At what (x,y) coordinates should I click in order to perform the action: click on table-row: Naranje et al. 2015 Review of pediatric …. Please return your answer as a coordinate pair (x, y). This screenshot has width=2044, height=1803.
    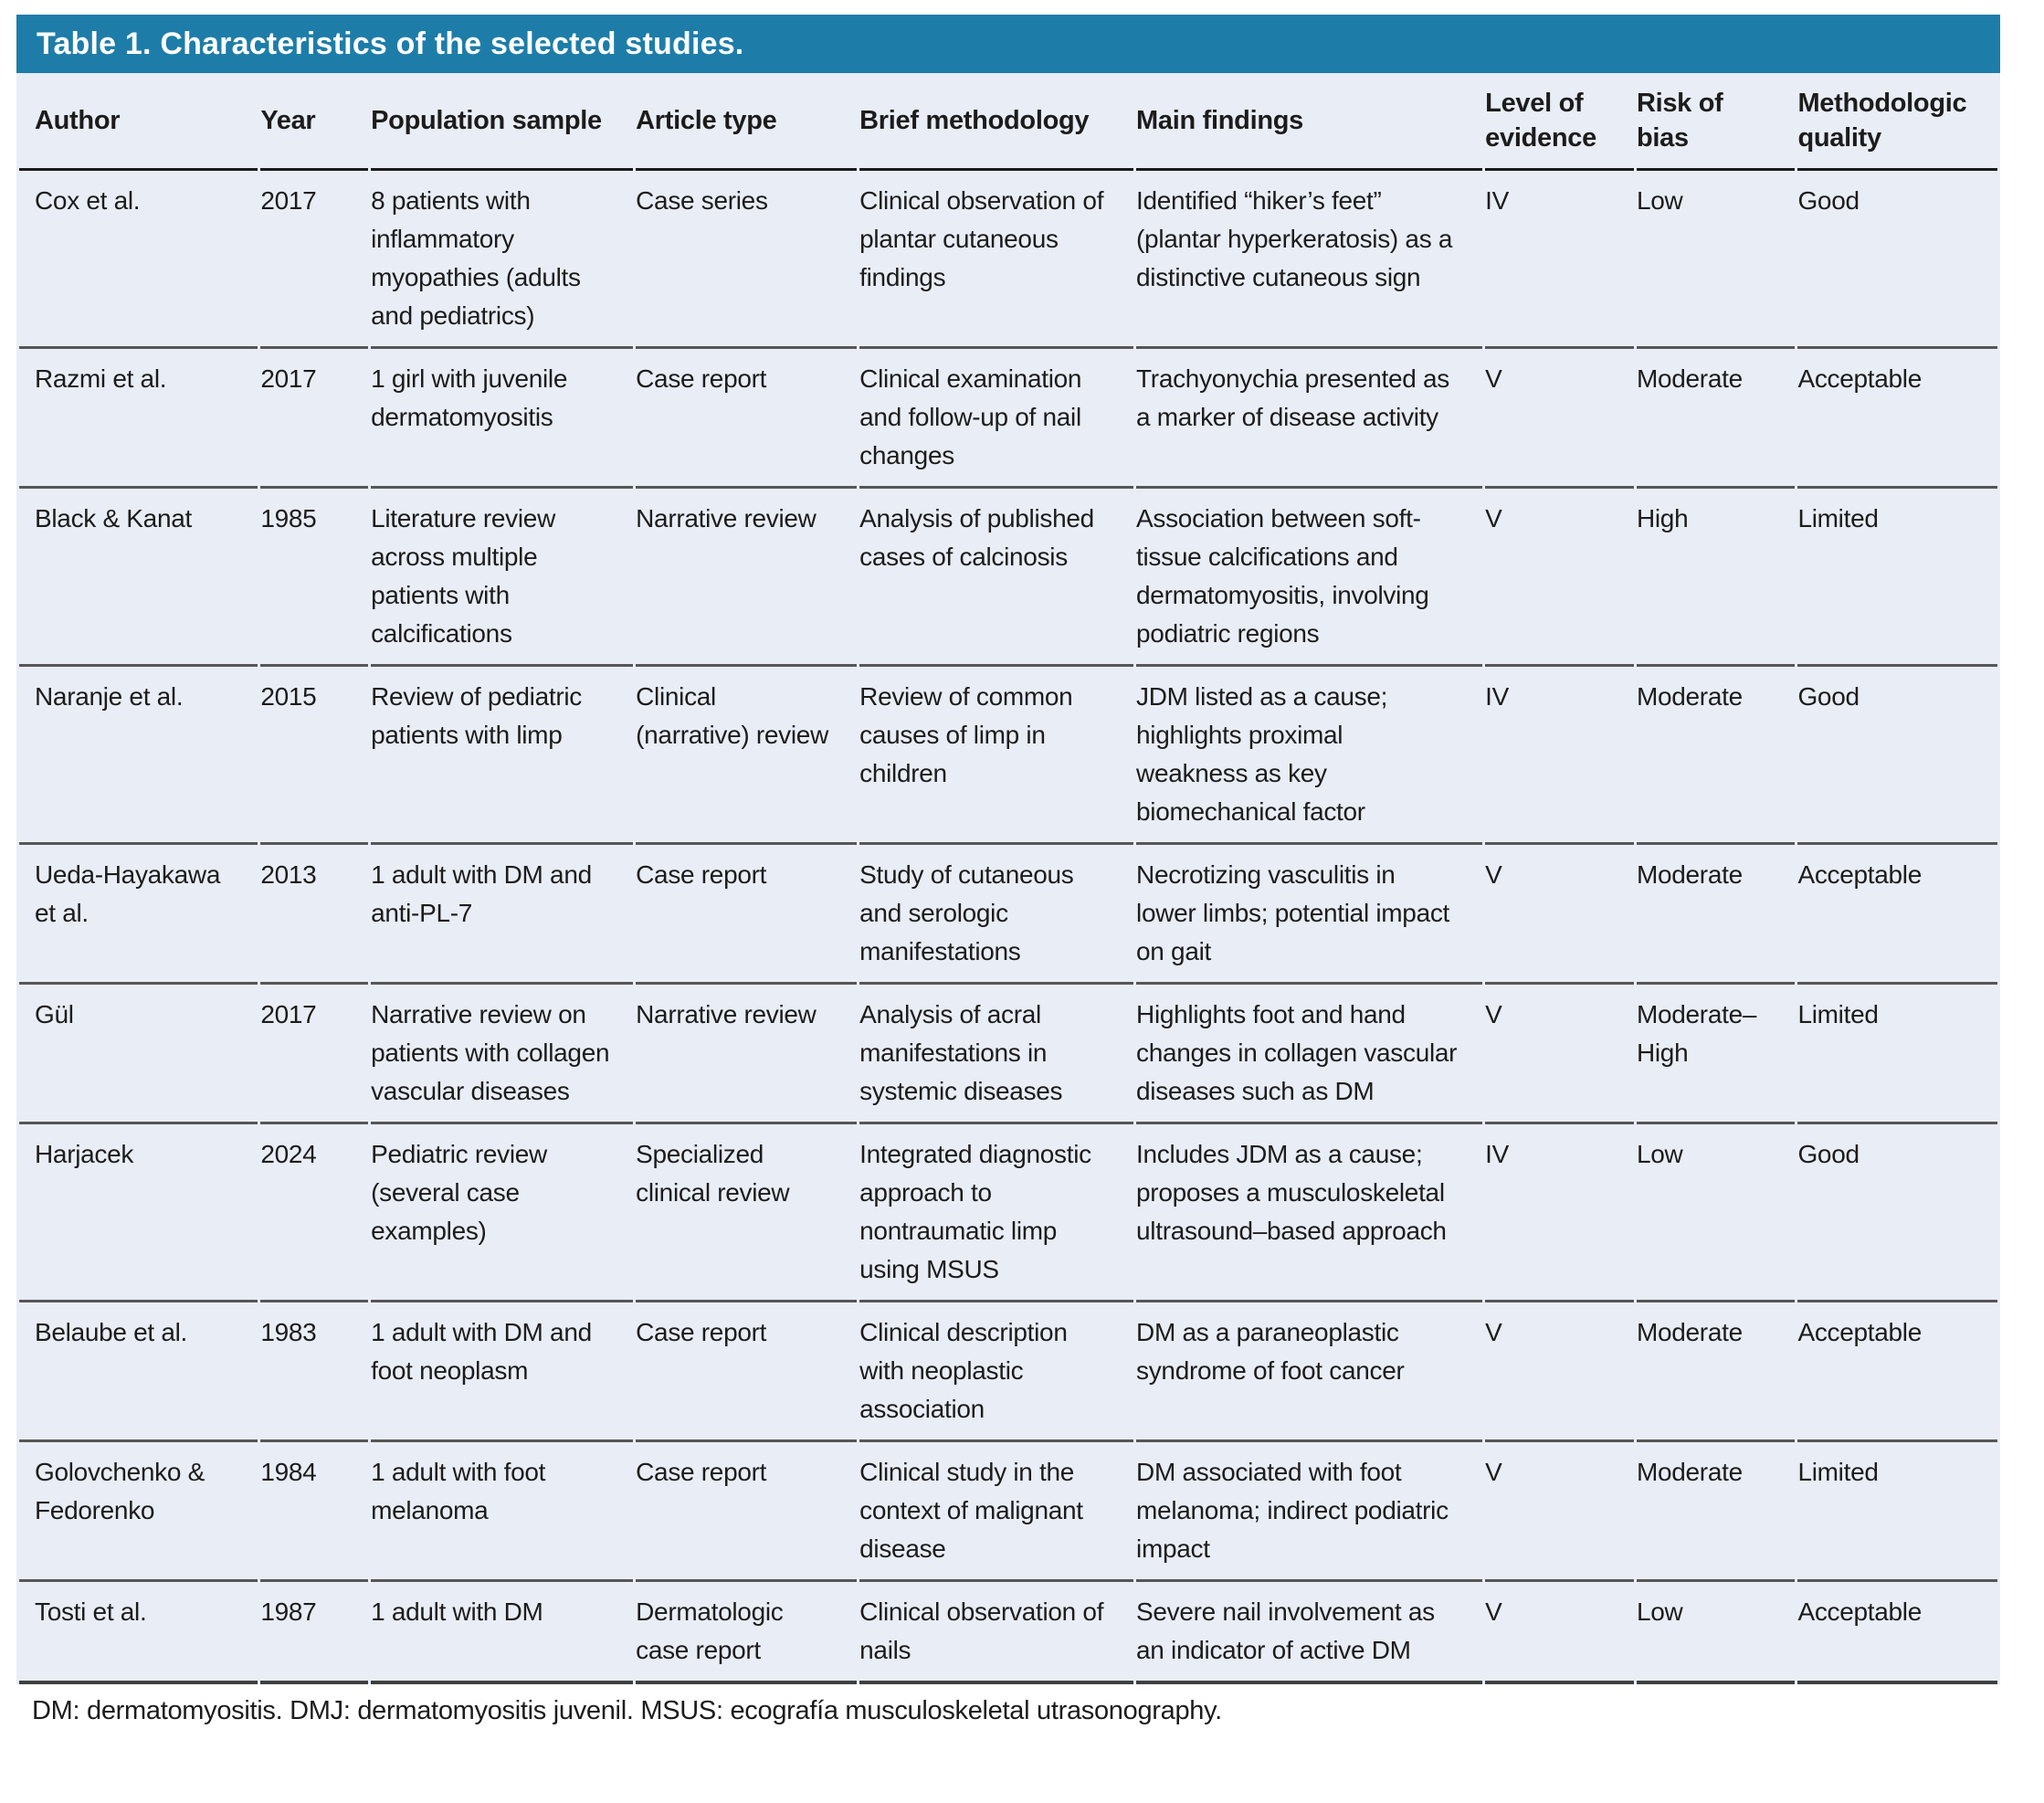
    Looking at the image, I should click on (1008, 756).